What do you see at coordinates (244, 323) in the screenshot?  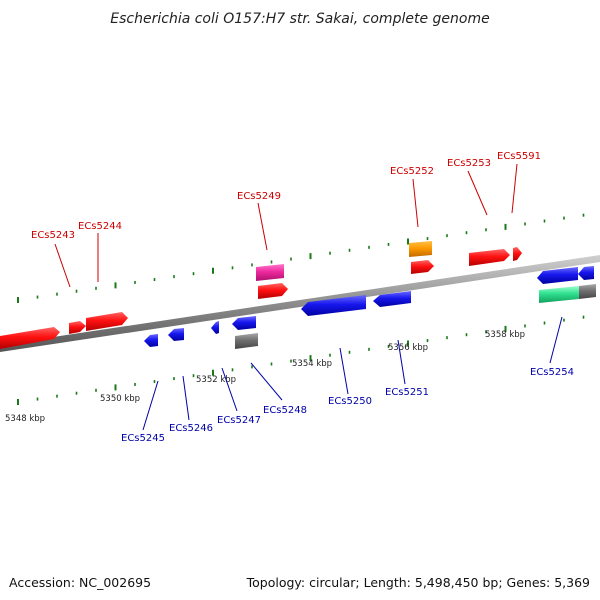 I see `gene-arrow-ecs5248` at bounding box center [244, 323].